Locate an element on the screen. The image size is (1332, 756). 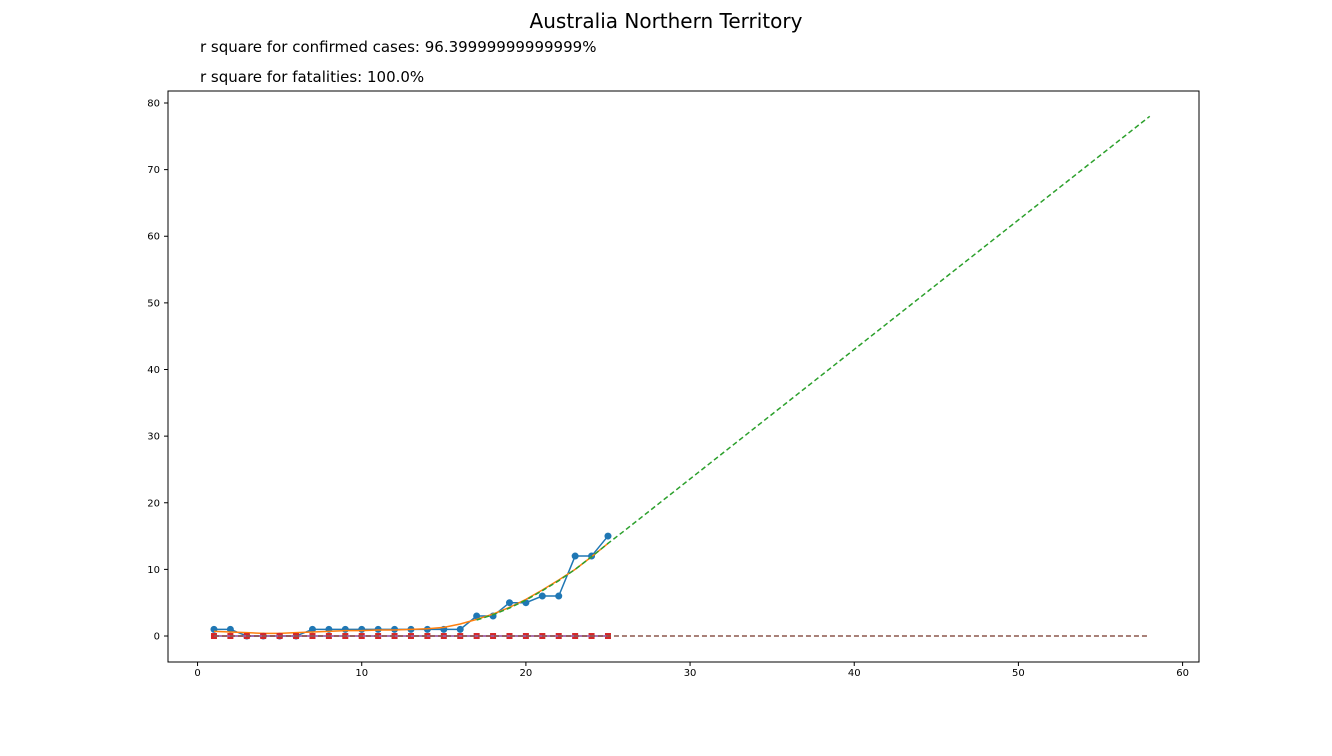
y-tick-label: 10 is located at coordinates (153, 570).